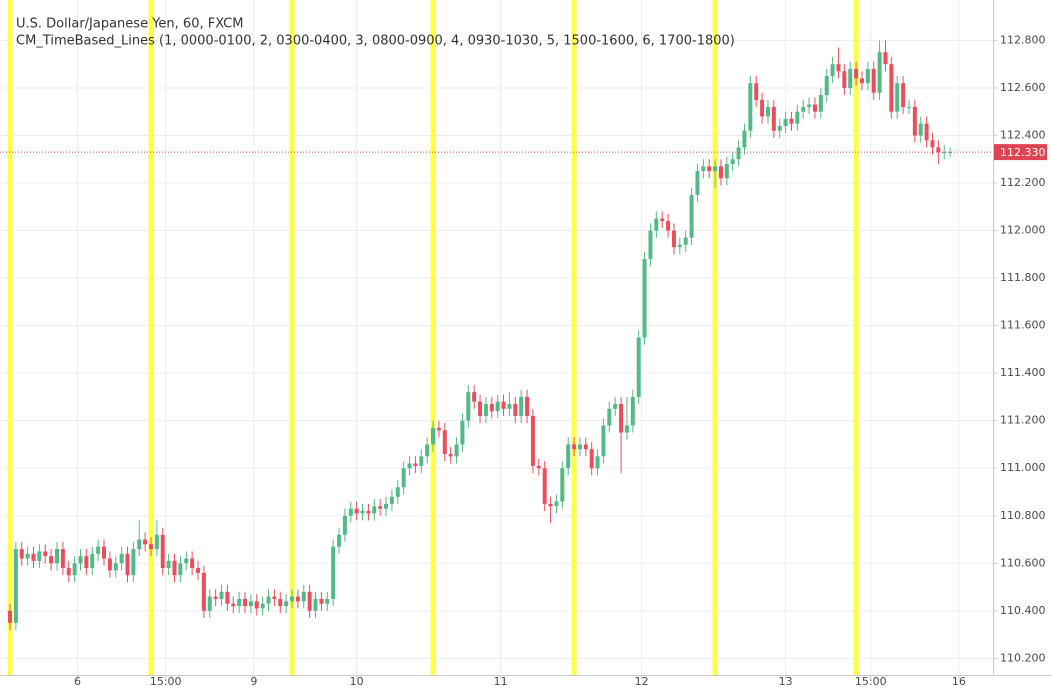  I want to click on x-tick-label: 6, so click(77, 681).